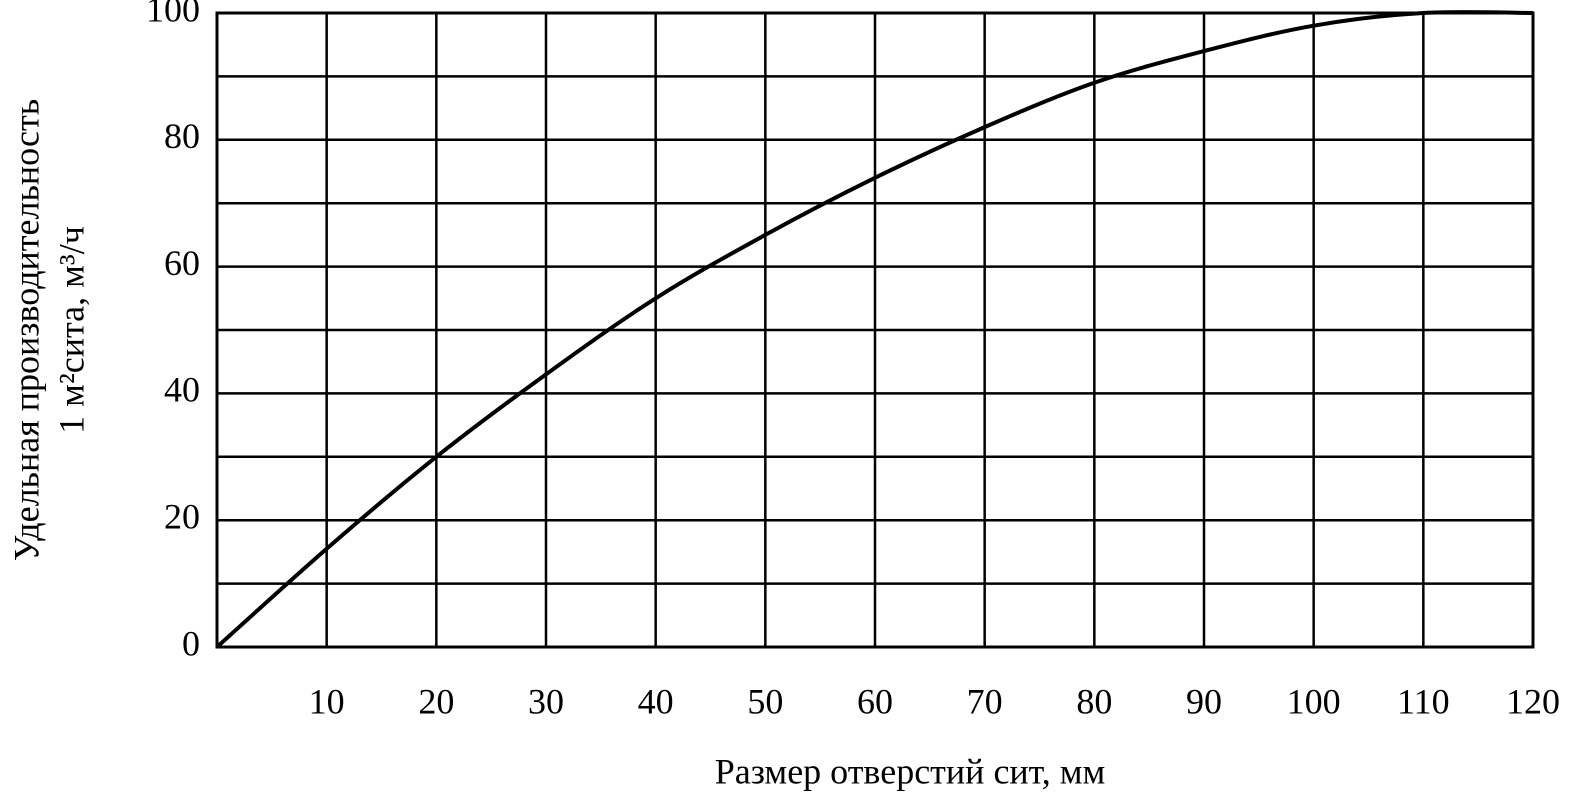 Image resolution: width=1587 pixels, height=809 pixels. What do you see at coordinates (875, 701) in the screenshot?
I see `x-tick-label: 60` at bounding box center [875, 701].